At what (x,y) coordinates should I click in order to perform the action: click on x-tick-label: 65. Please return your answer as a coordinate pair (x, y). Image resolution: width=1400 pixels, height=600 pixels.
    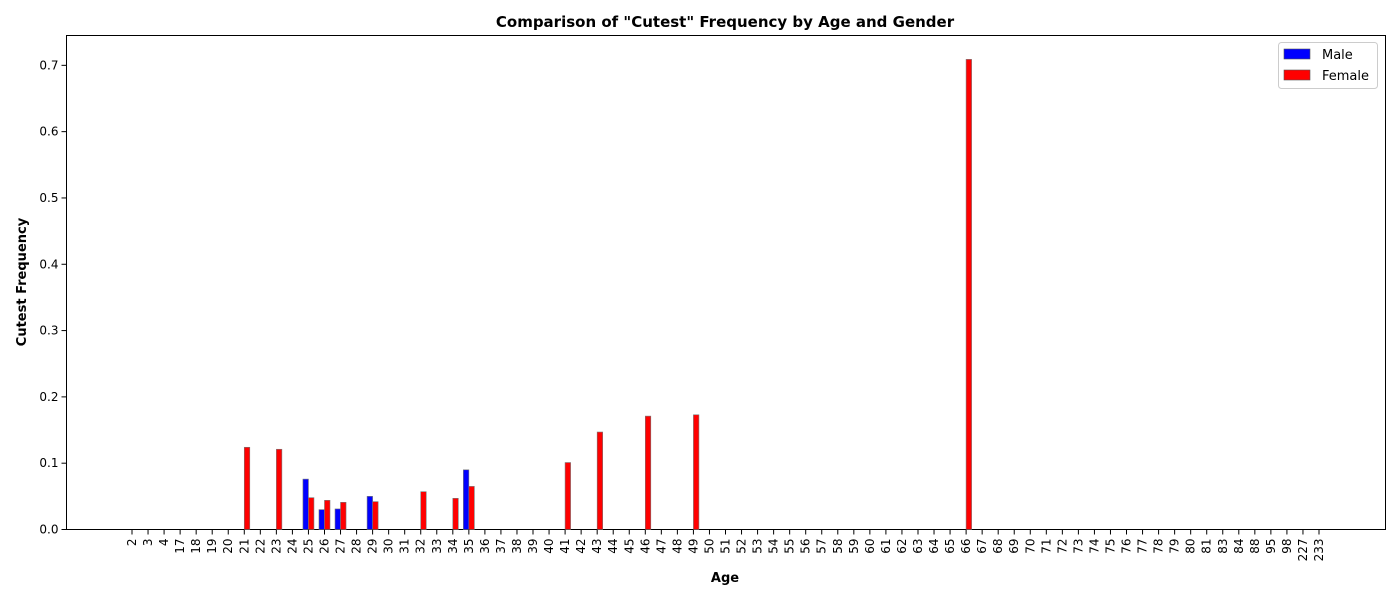
    Looking at the image, I should click on (950, 546).